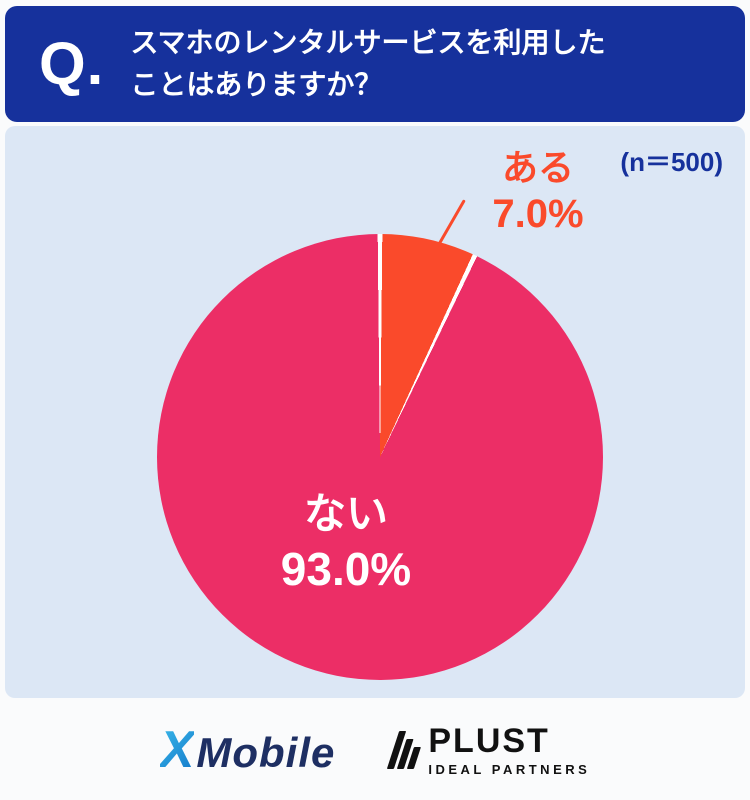 The image size is (750, 800). Describe the element at coordinates (375, 750) in the screenshot. I see `logo-footer: X Mobile PLUST IDEAL PARTNERS` at that location.